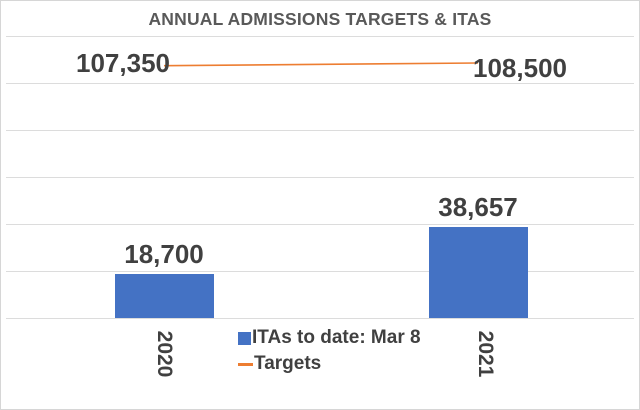 This screenshot has height=410, width=640. I want to click on bar-value-label-2021: 38,657, so click(478, 207).